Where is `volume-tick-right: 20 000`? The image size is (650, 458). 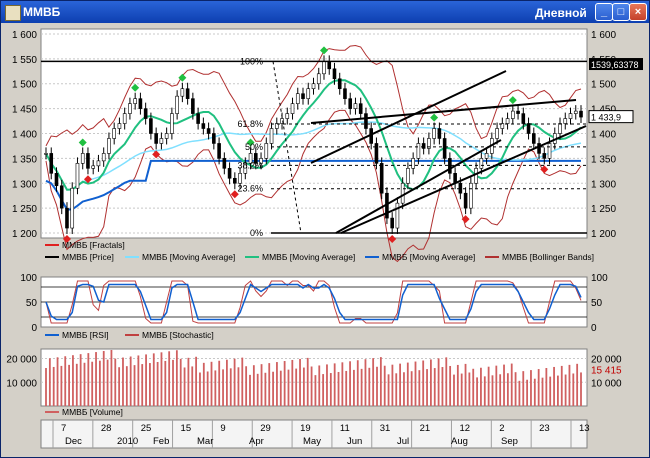
volume-tick-right: 20 000 is located at coordinates (606, 360).